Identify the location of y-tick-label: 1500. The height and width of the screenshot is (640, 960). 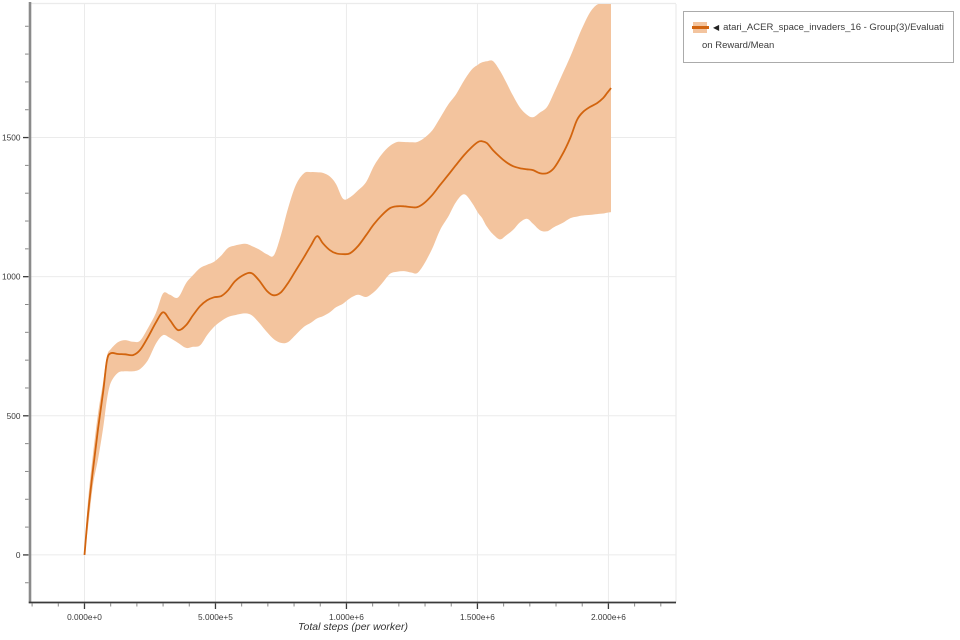
(11, 138).